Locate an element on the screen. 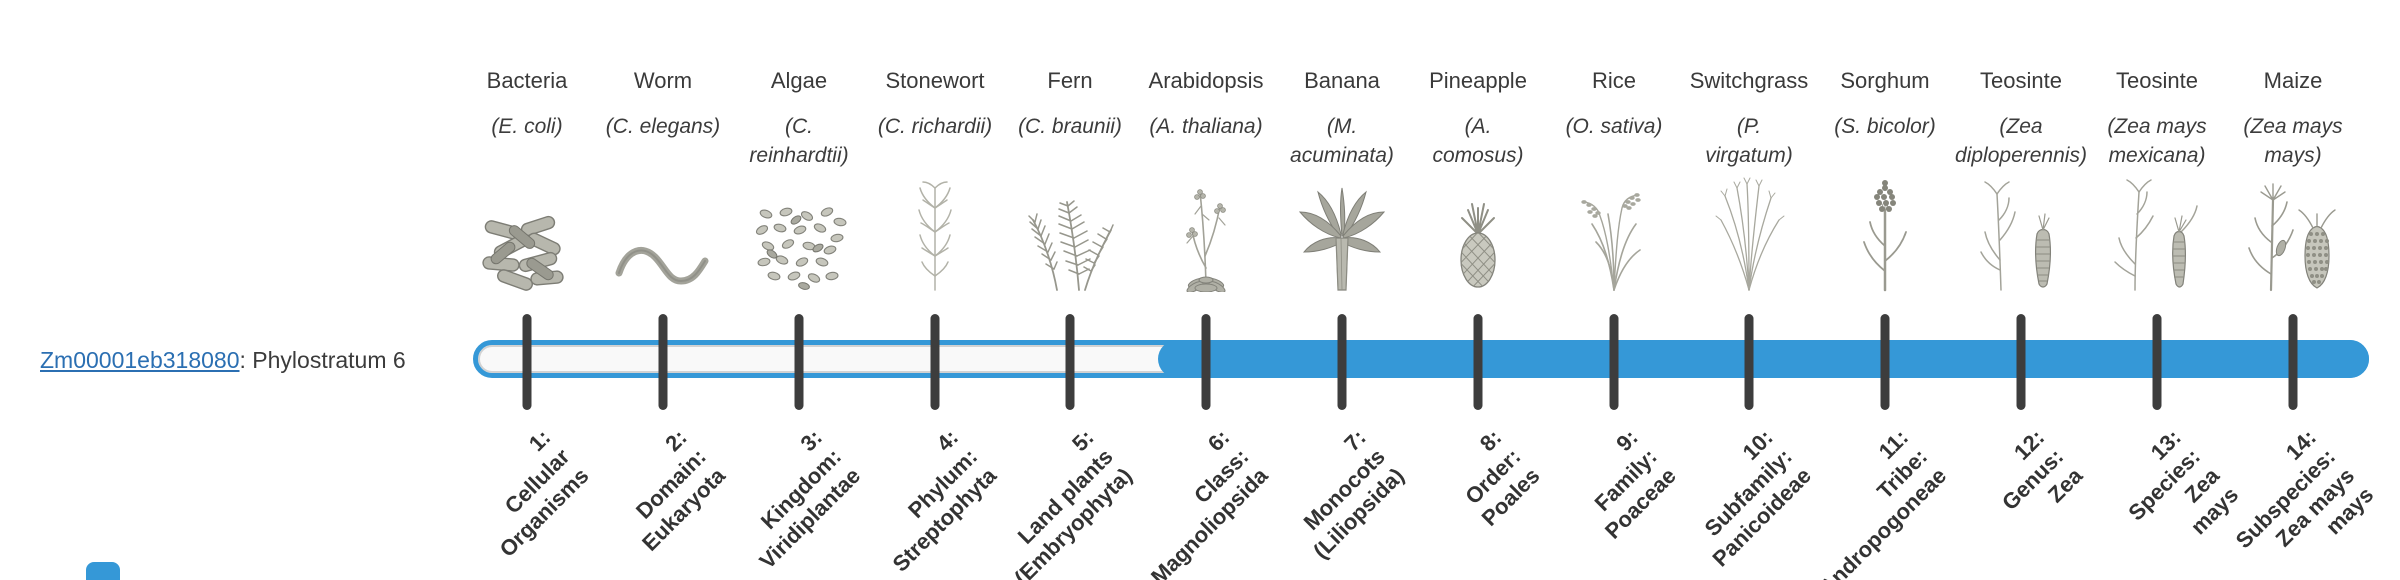  organism-column-banana: Banana (M. acuminata) is located at coordinates (1342, 178).